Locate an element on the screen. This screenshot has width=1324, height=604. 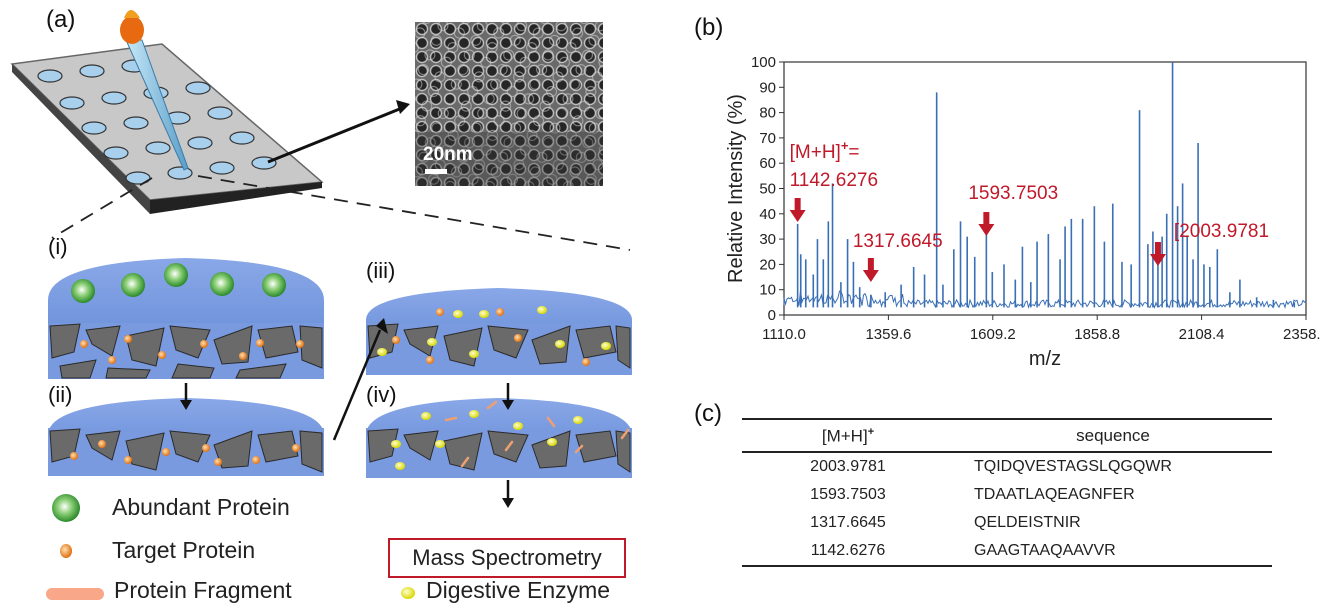
tem-arrow is located at coordinates (335, 135).